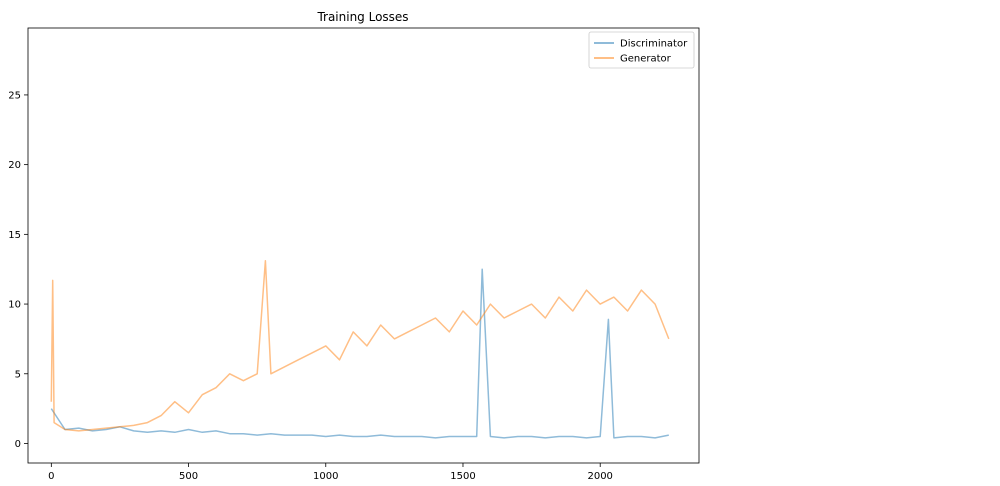 The image size is (1000, 486). I want to click on y-tick-label: 20, so click(14, 165).